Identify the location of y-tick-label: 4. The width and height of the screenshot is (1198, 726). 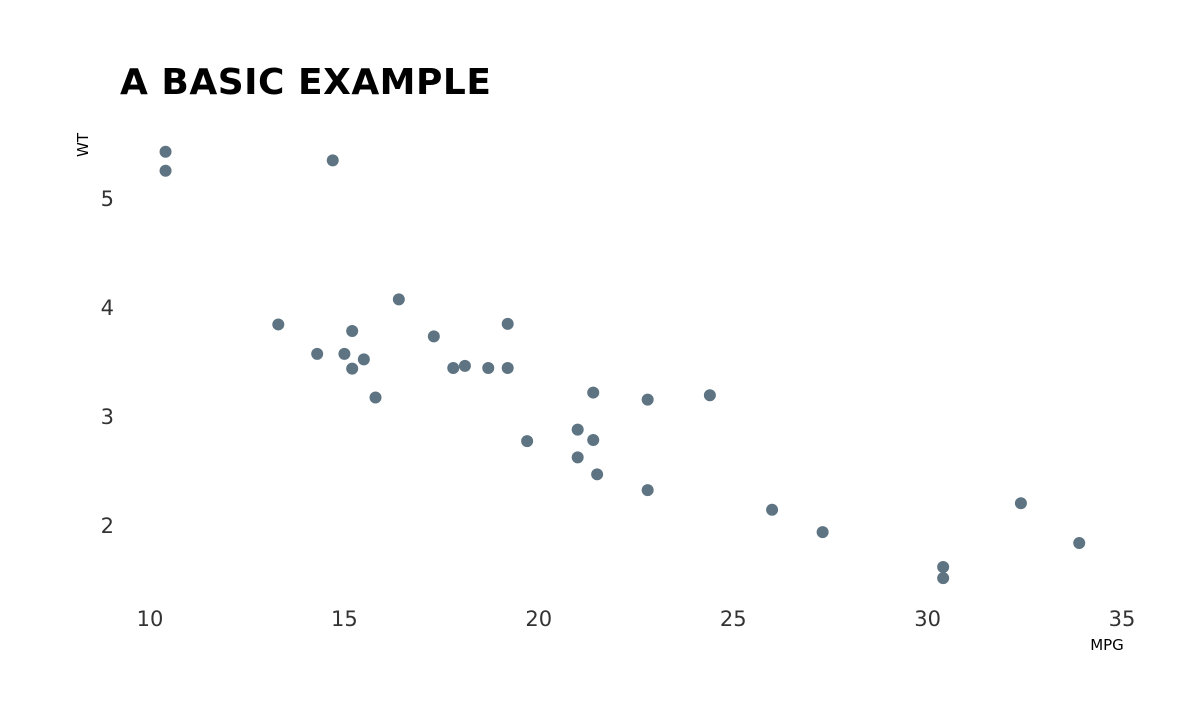
(107, 308).